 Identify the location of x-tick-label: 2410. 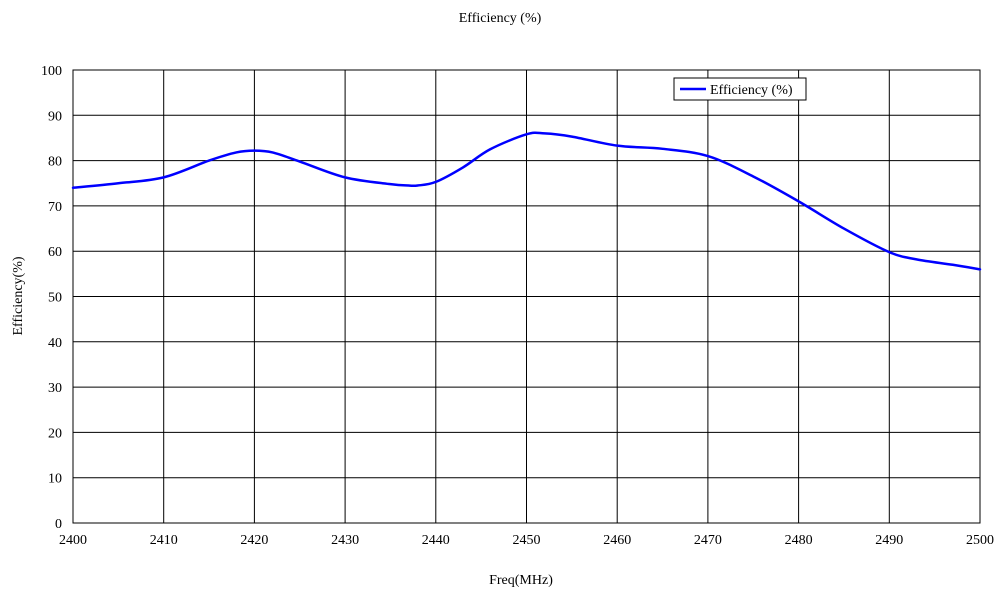
(164, 540).